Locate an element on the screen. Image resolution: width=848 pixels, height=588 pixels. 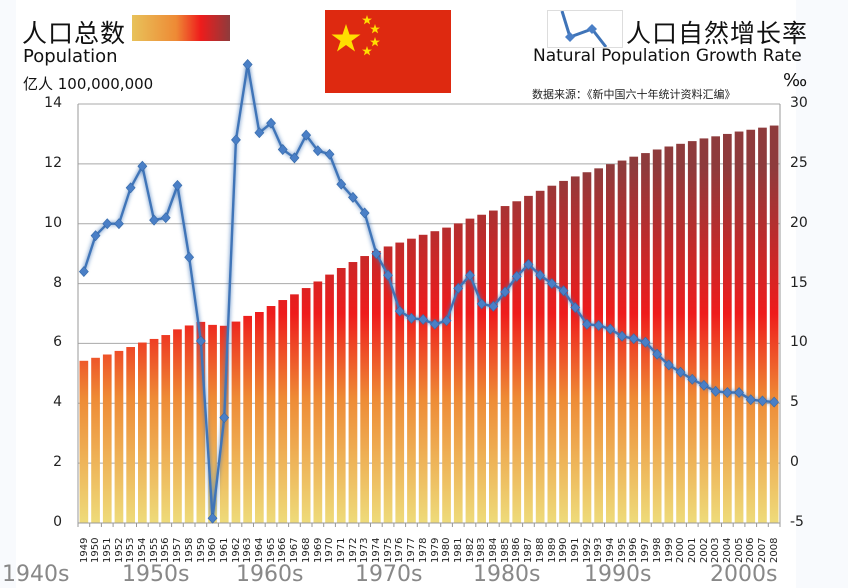
growth-title-en: Natural Population Growth Rate is located at coordinates (667, 56).